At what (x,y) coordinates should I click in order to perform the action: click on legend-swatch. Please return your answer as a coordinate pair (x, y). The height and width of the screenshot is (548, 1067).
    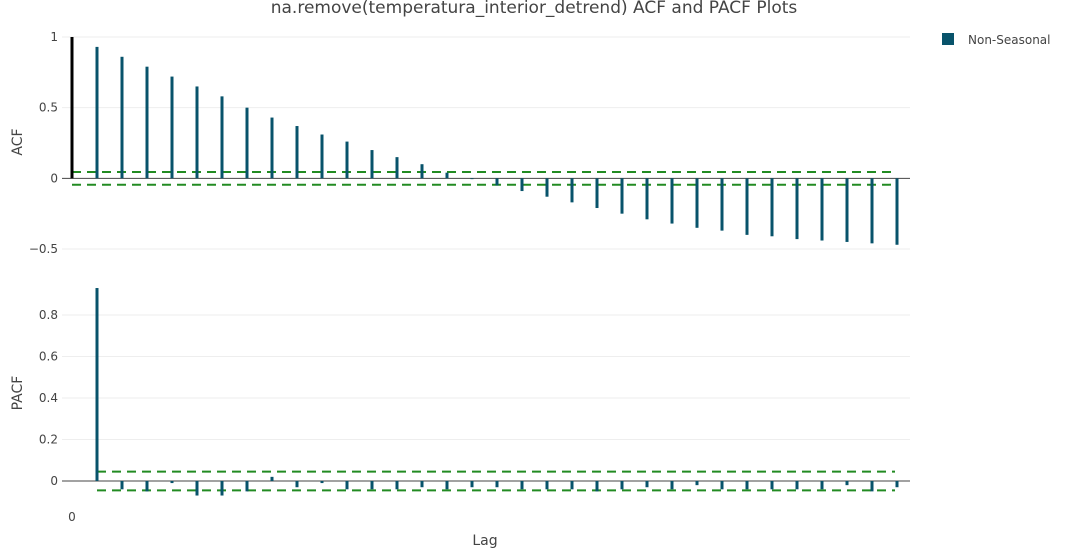
    Looking at the image, I should click on (948, 39).